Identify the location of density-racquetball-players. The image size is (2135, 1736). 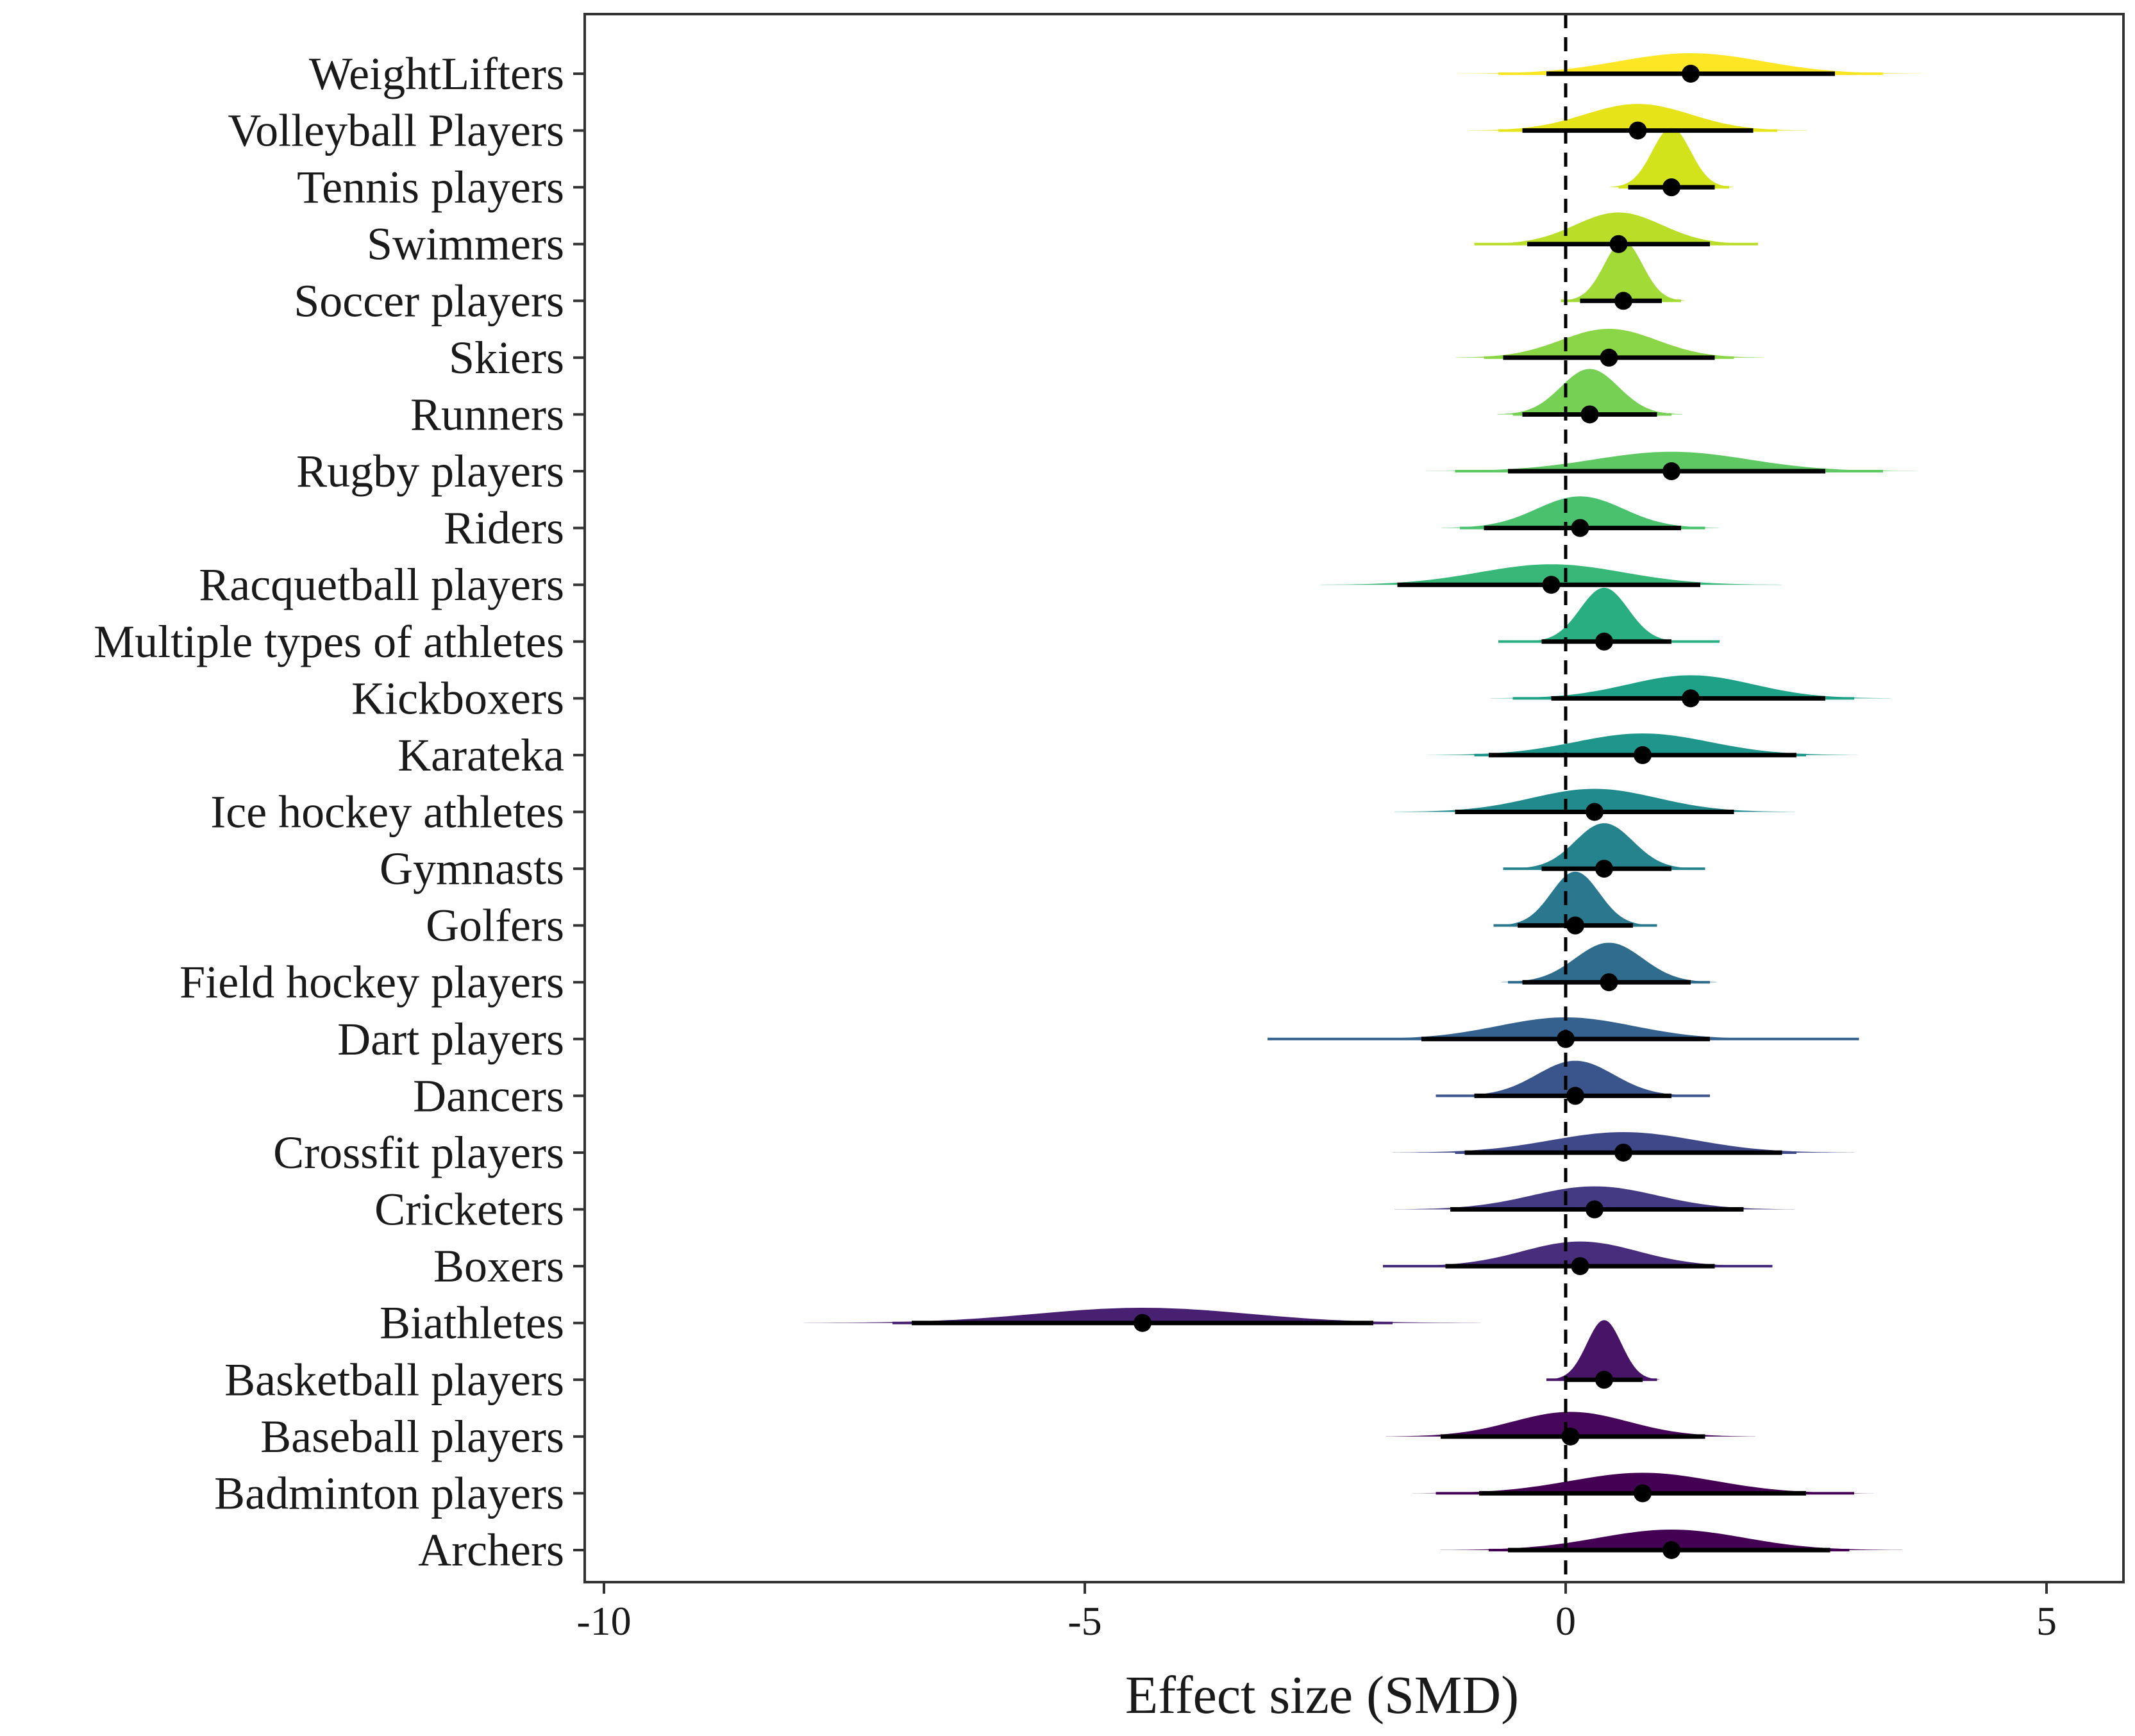
(1551, 574).